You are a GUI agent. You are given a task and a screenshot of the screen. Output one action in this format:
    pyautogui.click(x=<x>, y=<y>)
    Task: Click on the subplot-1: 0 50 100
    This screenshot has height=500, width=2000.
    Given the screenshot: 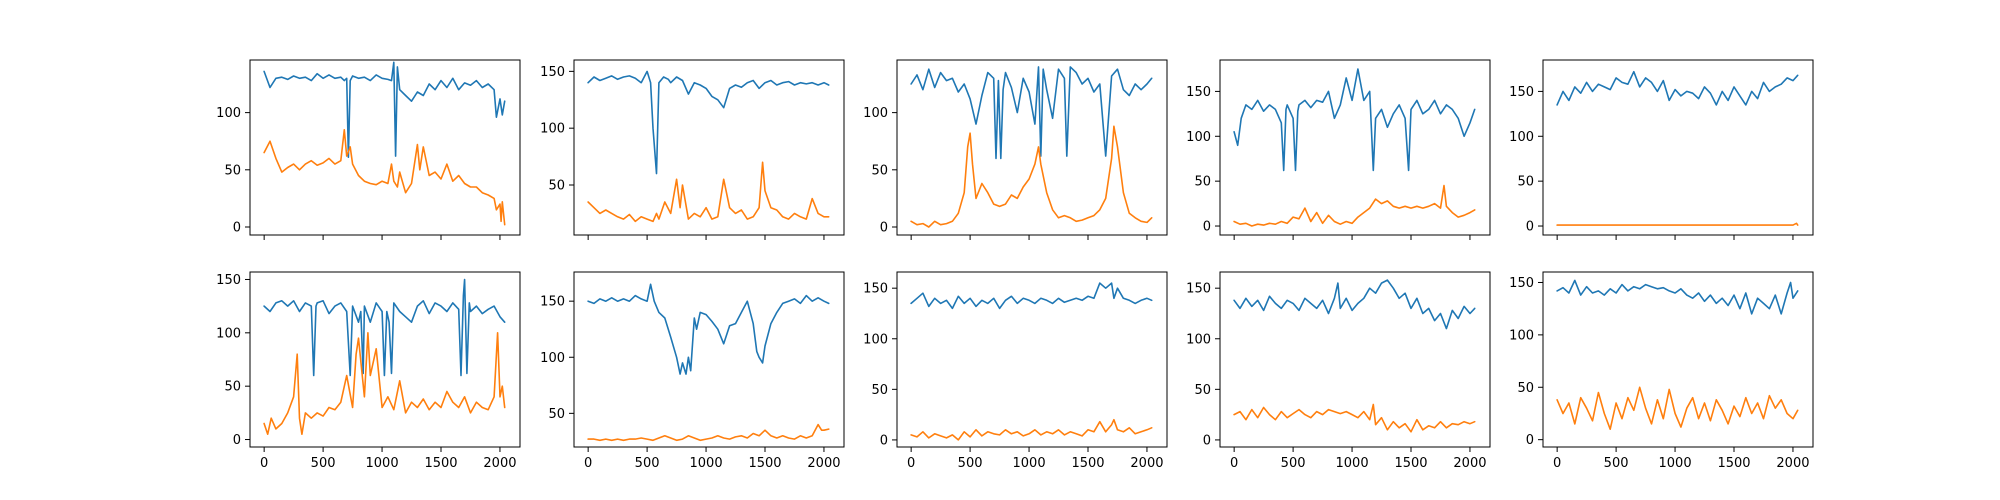 What is the action you would take?
    pyautogui.click(x=368, y=149)
    